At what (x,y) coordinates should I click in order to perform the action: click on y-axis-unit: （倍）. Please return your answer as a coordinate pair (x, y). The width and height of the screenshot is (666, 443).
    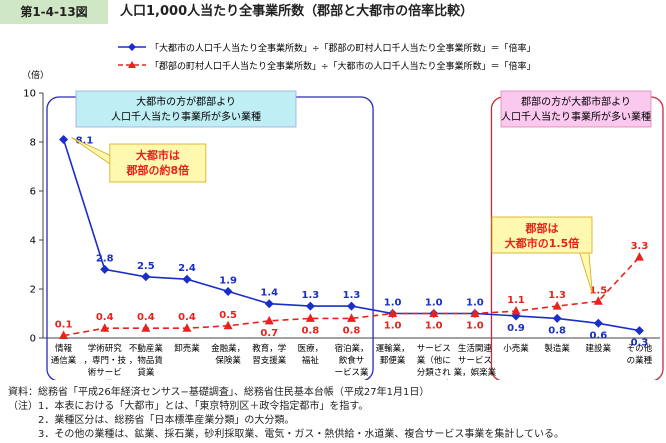
    Looking at the image, I should click on (35, 75).